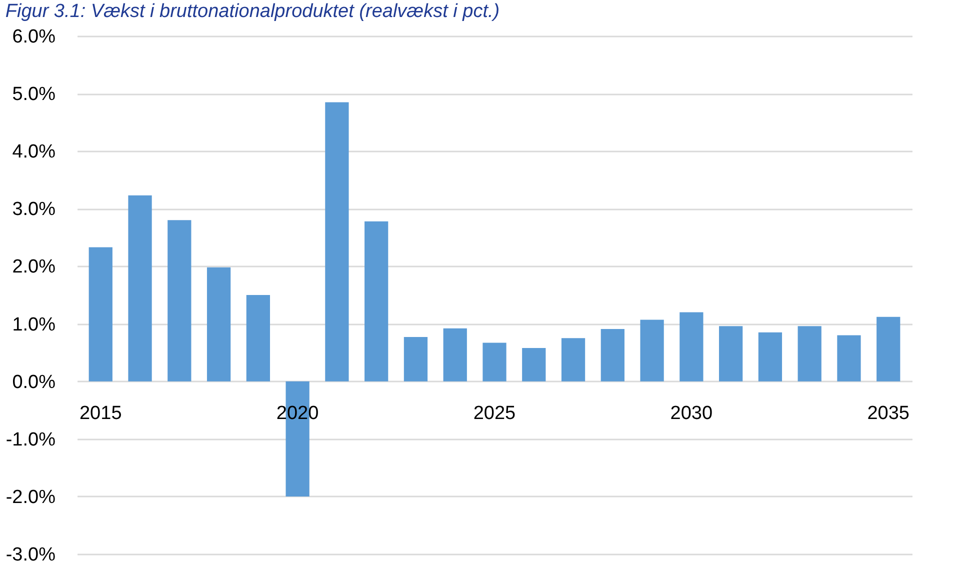 This screenshot has width=957, height=580. I want to click on y-tick-label: 0.0%, so click(34, 382).